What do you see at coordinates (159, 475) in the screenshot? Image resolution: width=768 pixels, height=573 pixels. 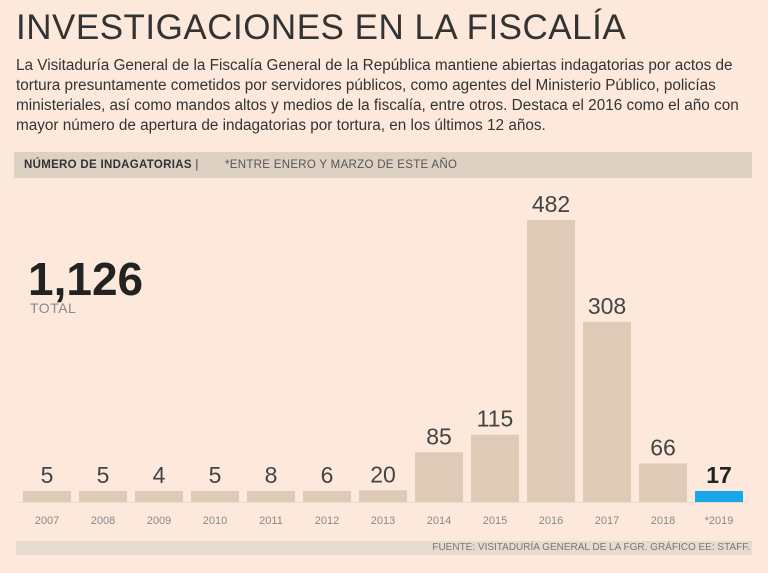 I see `data-label-2009: 4` at bounding box center [159, 475].